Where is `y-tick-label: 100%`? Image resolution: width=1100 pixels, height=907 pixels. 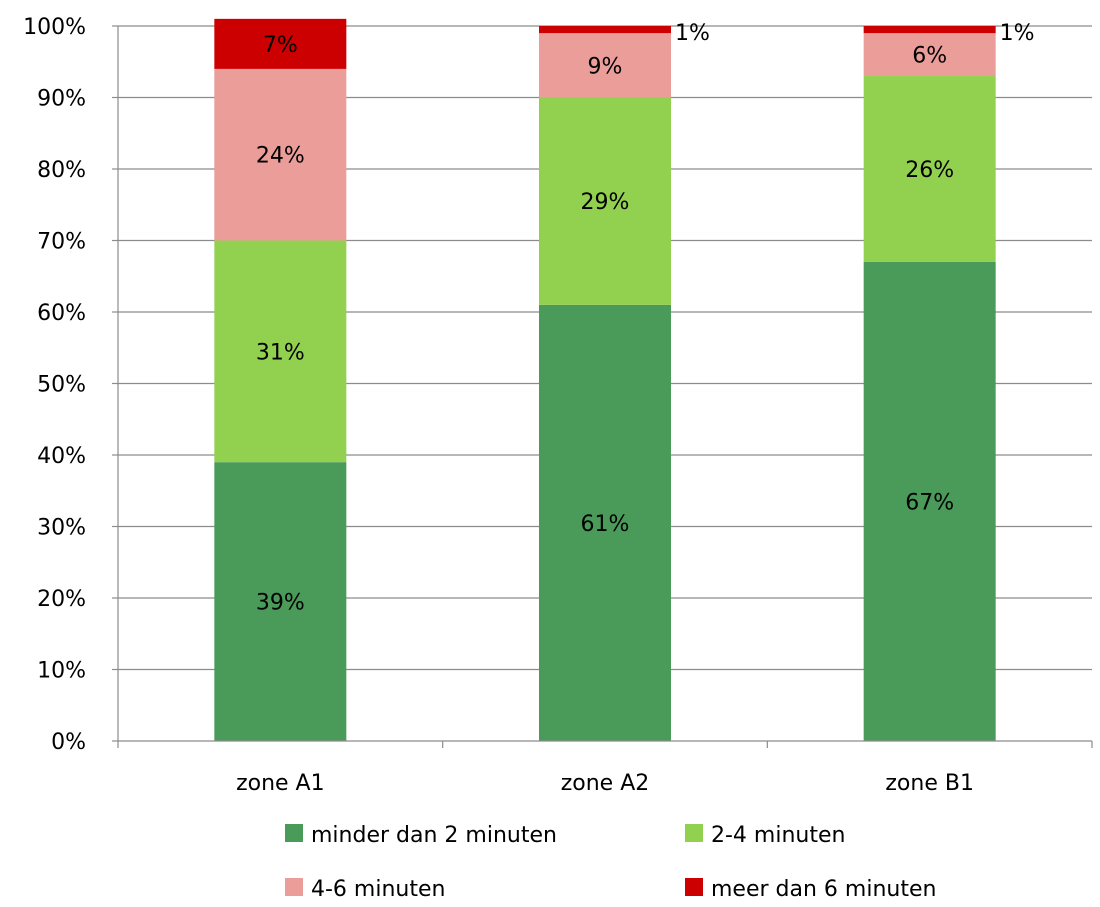
y-tick-label: 100% is located at coordinates (54, 27).